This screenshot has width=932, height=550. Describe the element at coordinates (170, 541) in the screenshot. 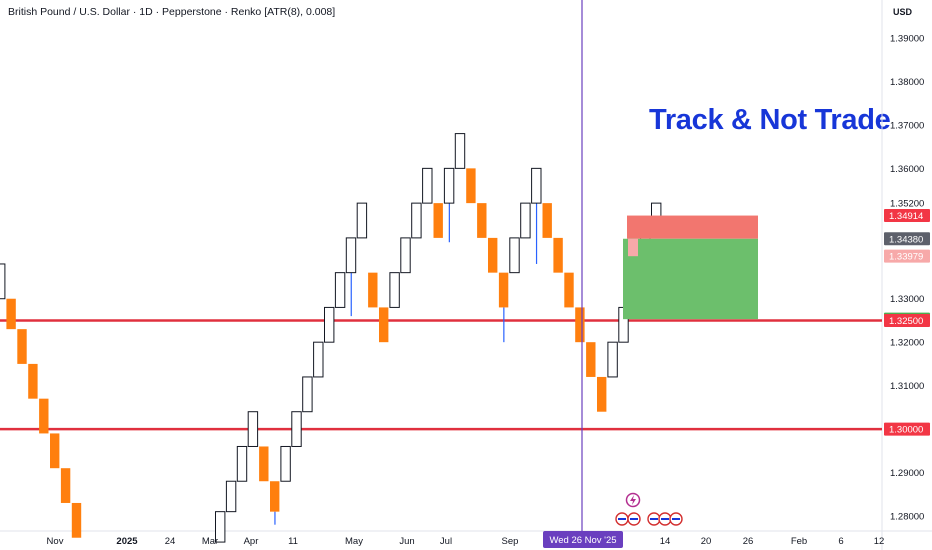

I see `x-tick-label: 24` at that location.